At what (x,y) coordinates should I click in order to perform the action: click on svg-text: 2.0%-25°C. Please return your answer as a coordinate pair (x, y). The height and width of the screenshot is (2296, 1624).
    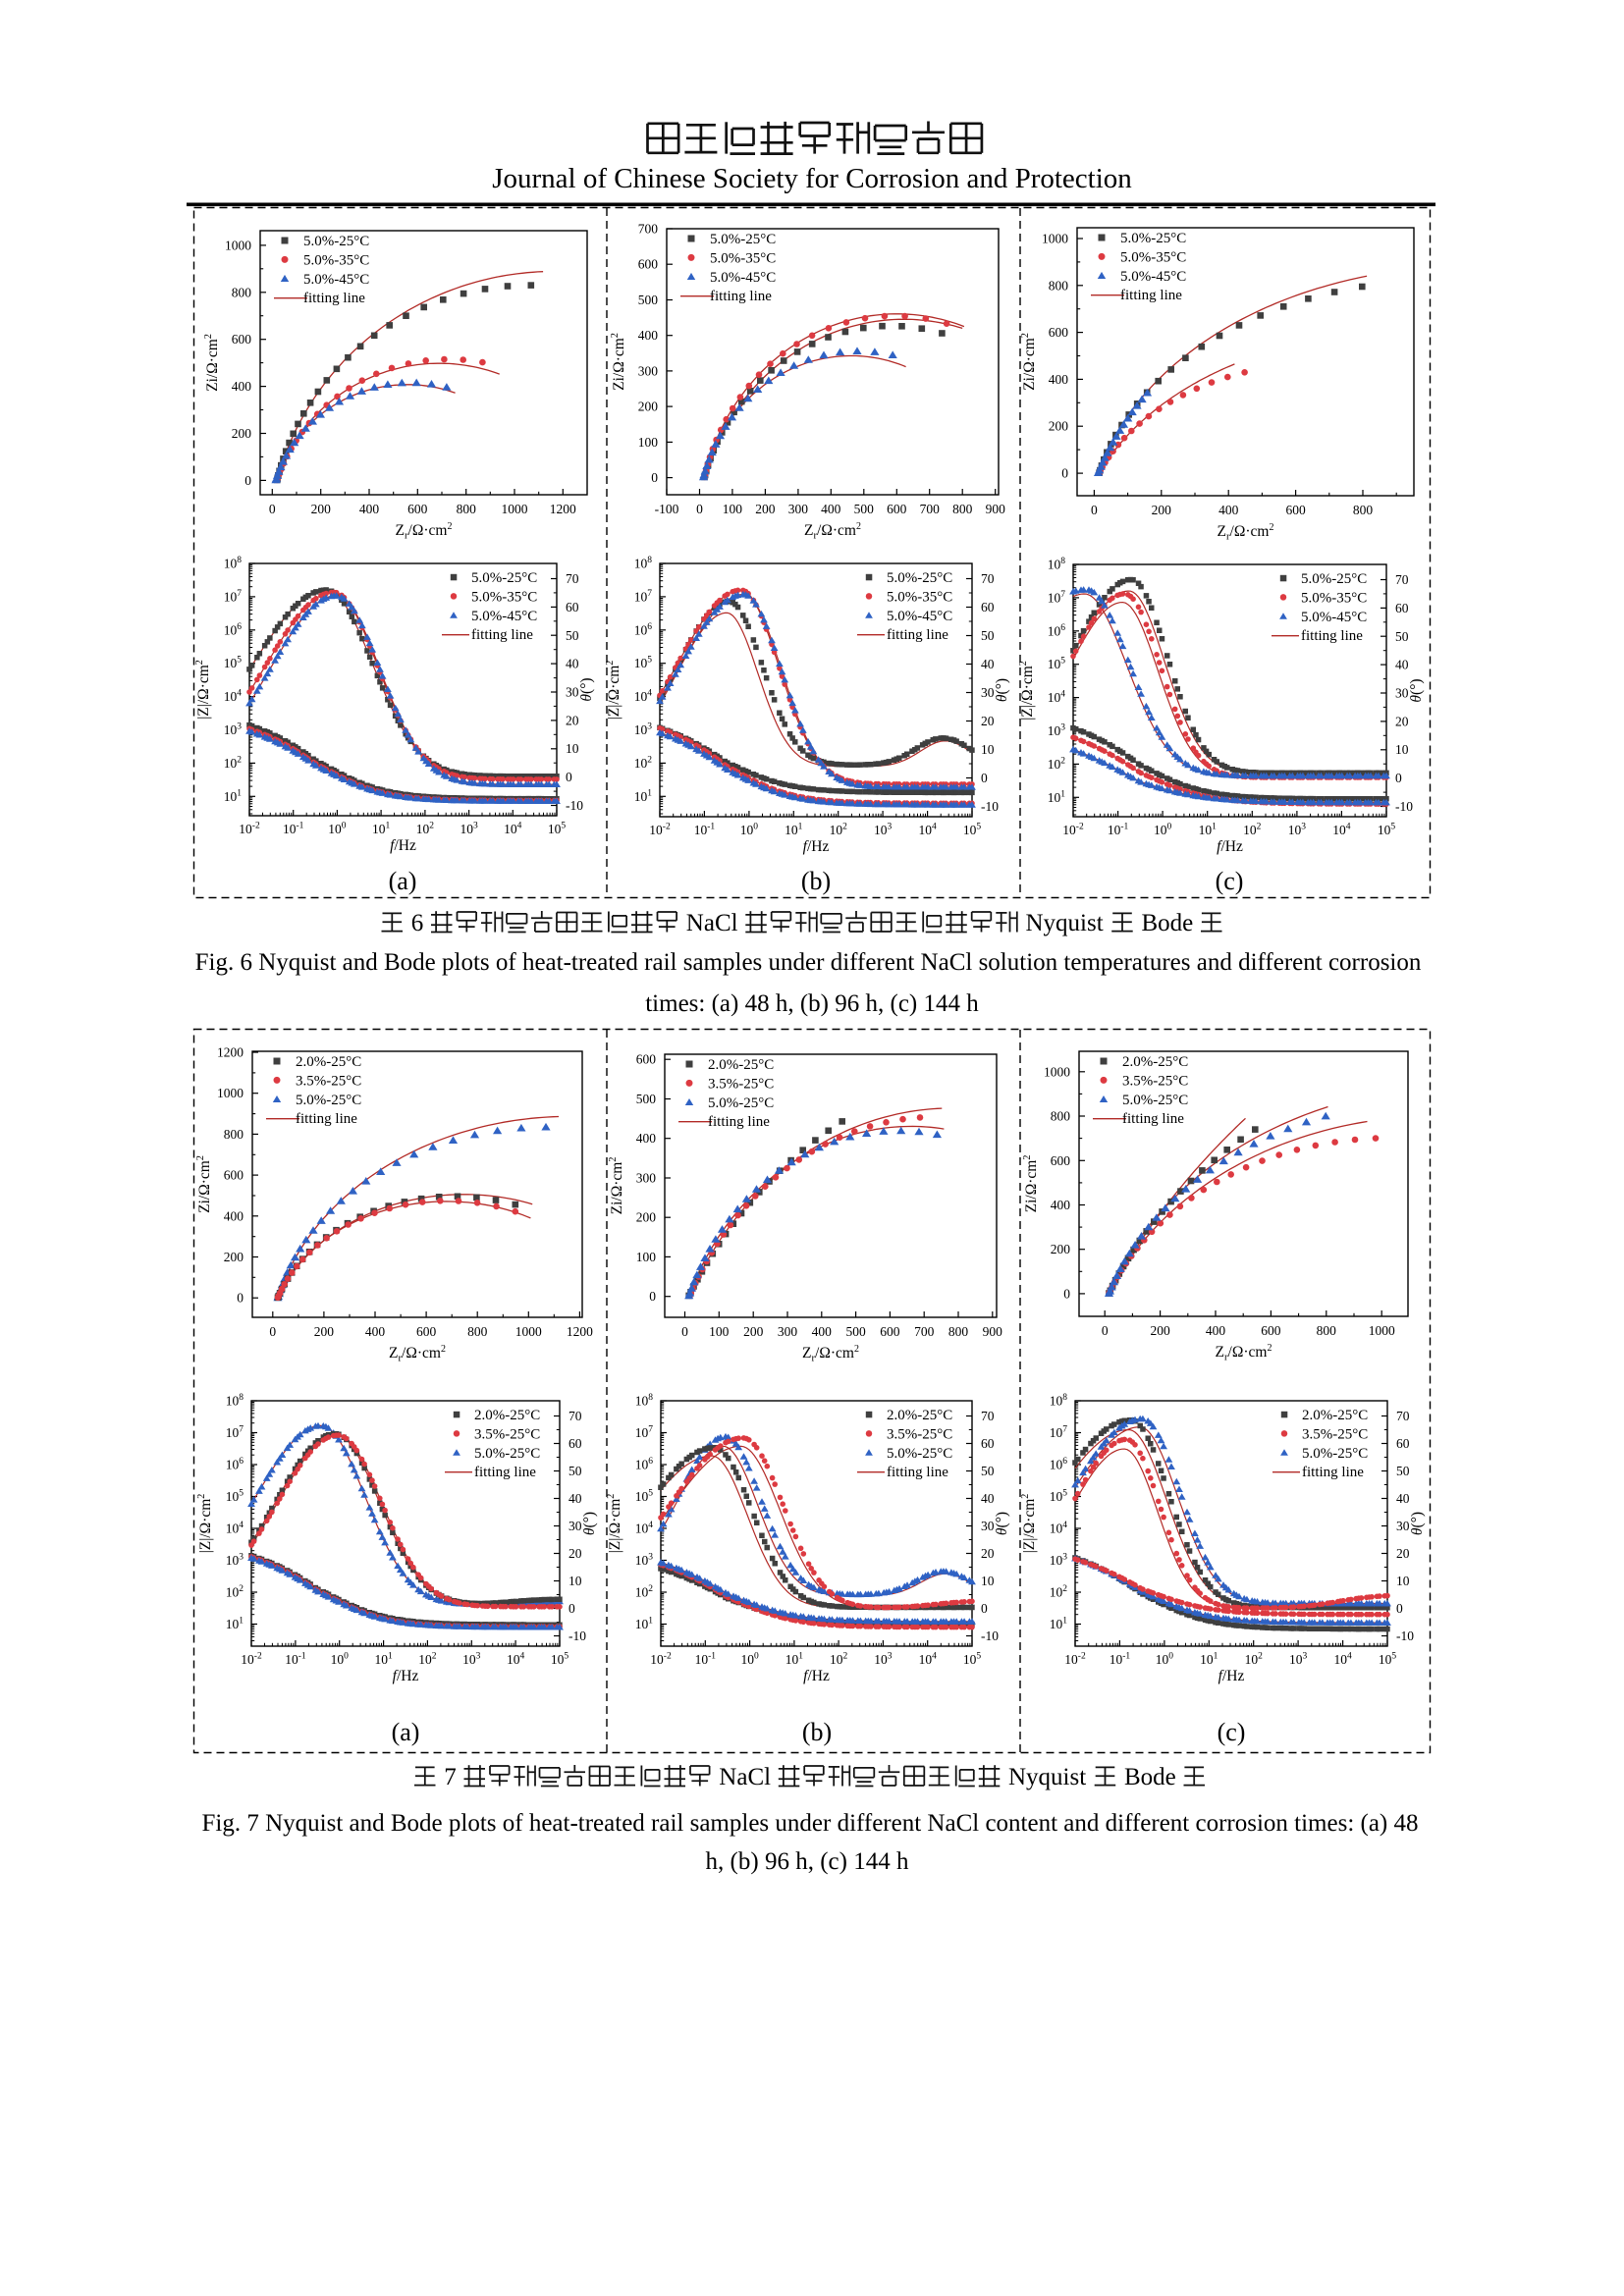
    Looking at the image, I should click on (1335, 1415).